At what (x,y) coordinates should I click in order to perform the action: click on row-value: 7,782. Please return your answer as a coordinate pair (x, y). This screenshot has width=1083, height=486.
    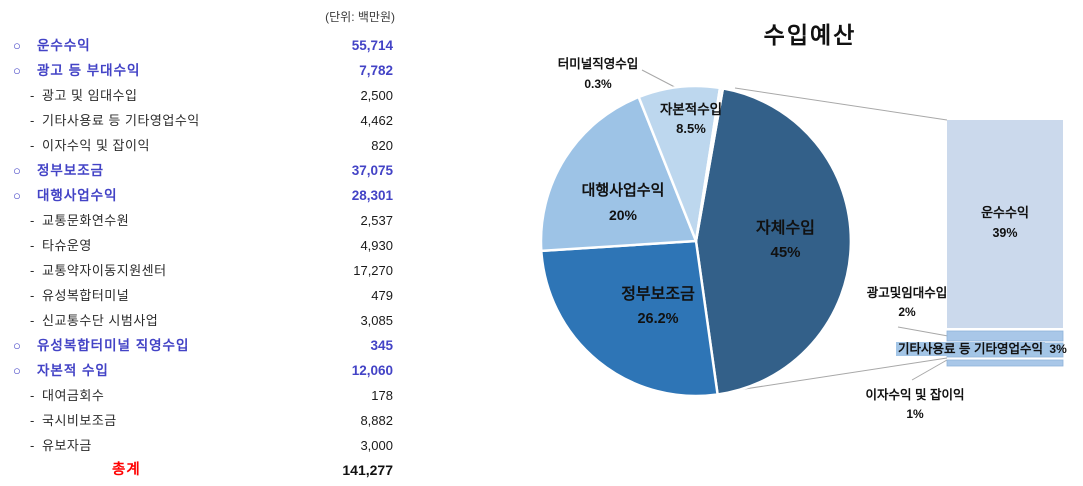
    Looking at the image, I should click on (376, 70).